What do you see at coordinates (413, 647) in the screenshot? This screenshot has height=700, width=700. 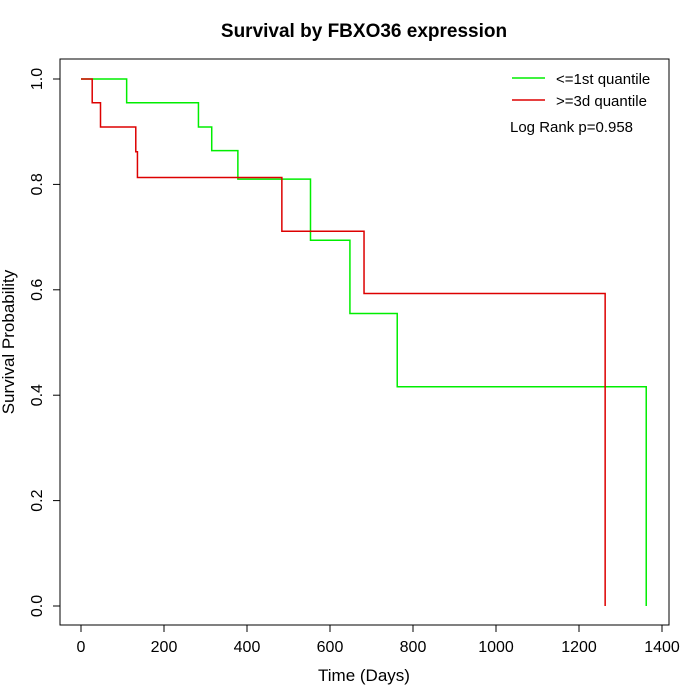 I see `x-tick-label: 800` at bounding box center [413, 647].